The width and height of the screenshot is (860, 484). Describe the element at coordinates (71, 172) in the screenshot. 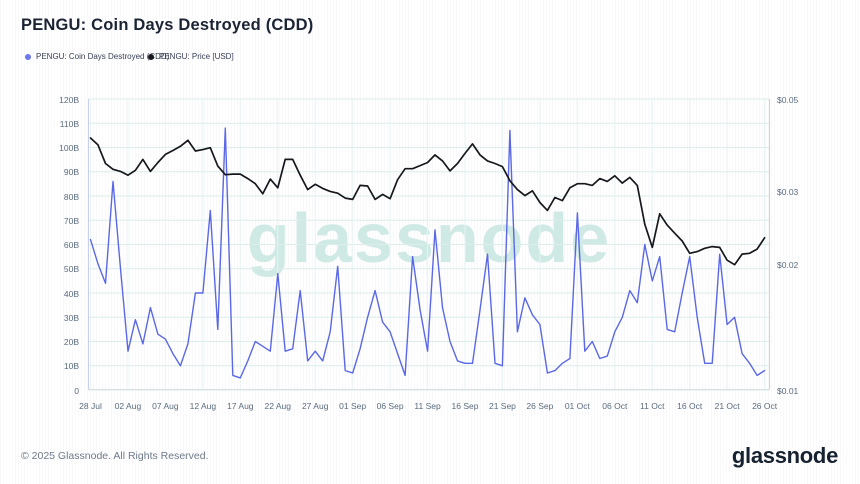

I see `y-left-tick-label: 90B` at that location.